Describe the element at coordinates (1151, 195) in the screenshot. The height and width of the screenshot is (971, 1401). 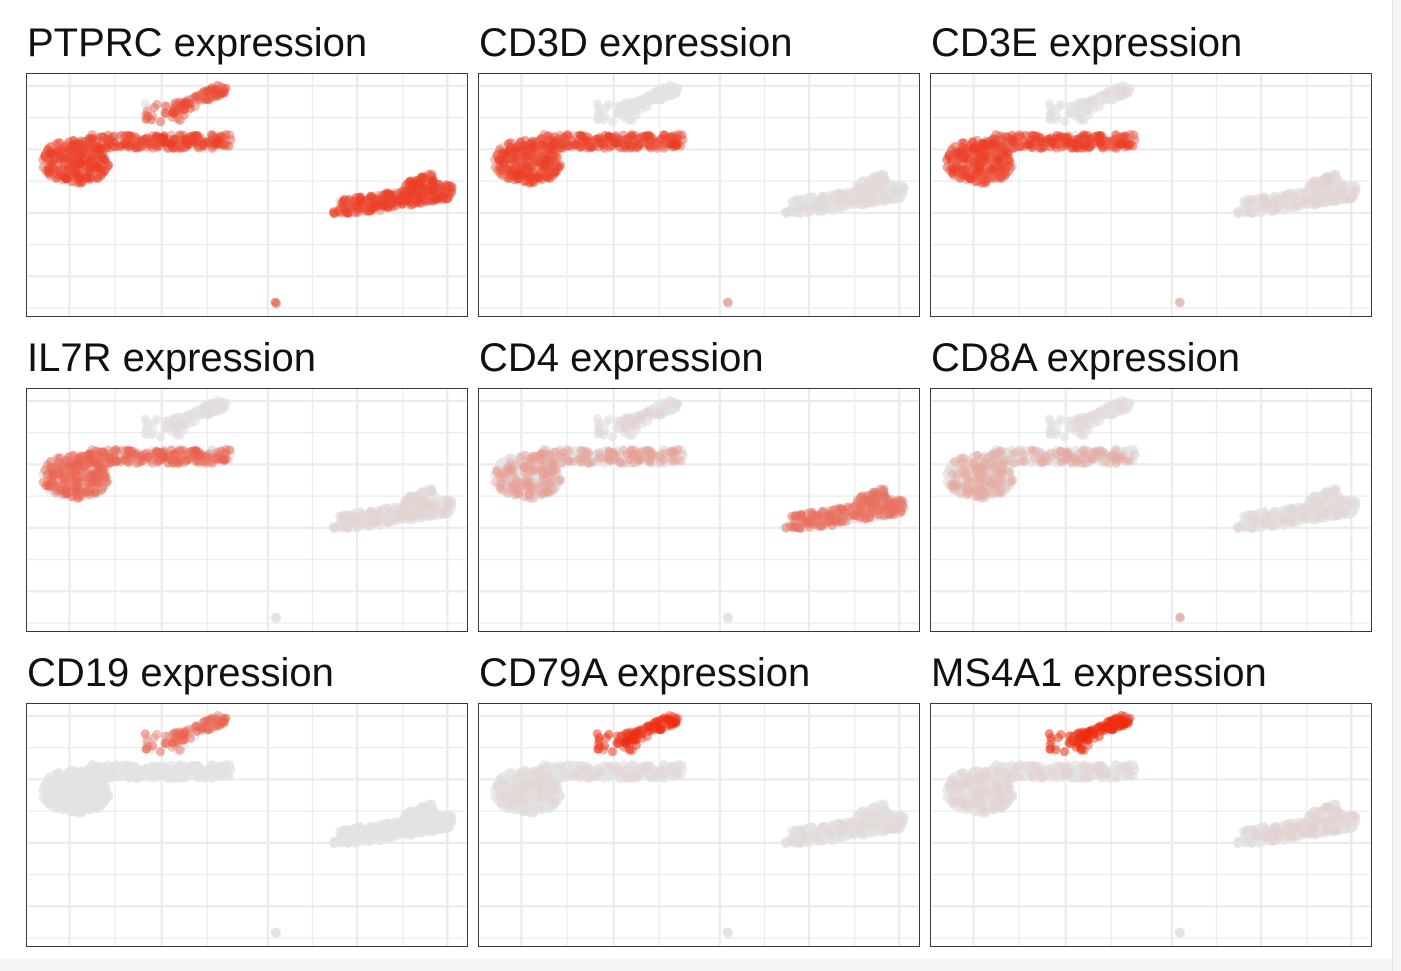
I see `panel-plot-cd3e` at that location.